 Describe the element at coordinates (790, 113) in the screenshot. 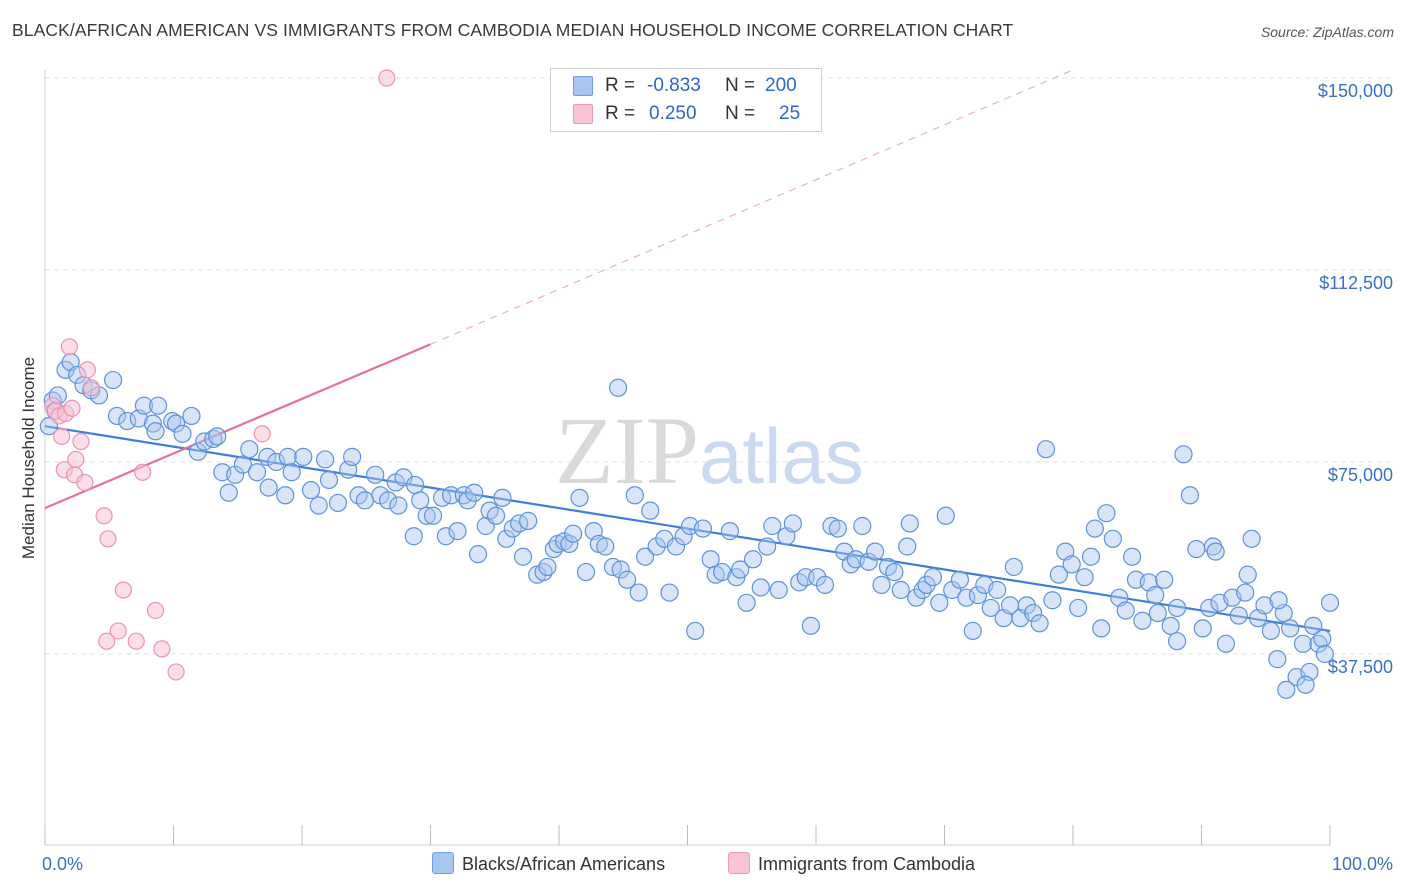

I see `legend-n-value: 25` at that location.